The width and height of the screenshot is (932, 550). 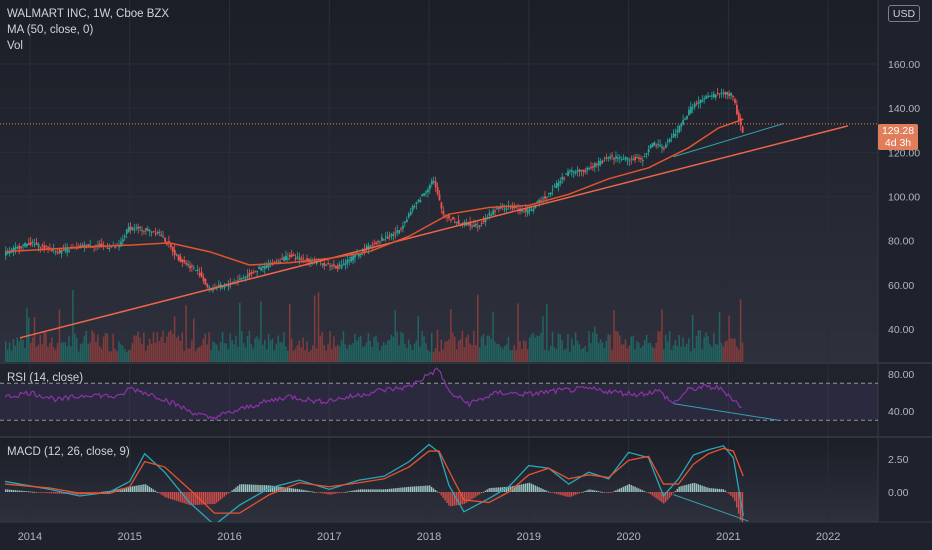 What do you see at coordinates (50, 30) in the screenshot?
I see `ma-indicator-label: MA (50, close, 0)` at bounding box center [50, 30].